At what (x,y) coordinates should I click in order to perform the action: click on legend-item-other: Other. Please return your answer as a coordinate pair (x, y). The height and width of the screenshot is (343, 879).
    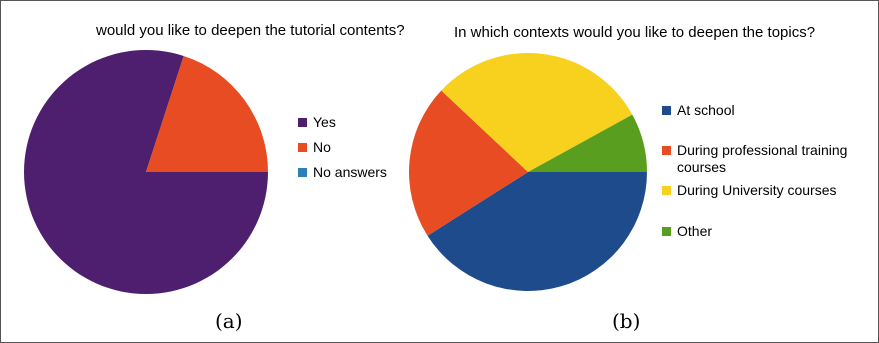
    Looking at the image, I should click on (687, 231).